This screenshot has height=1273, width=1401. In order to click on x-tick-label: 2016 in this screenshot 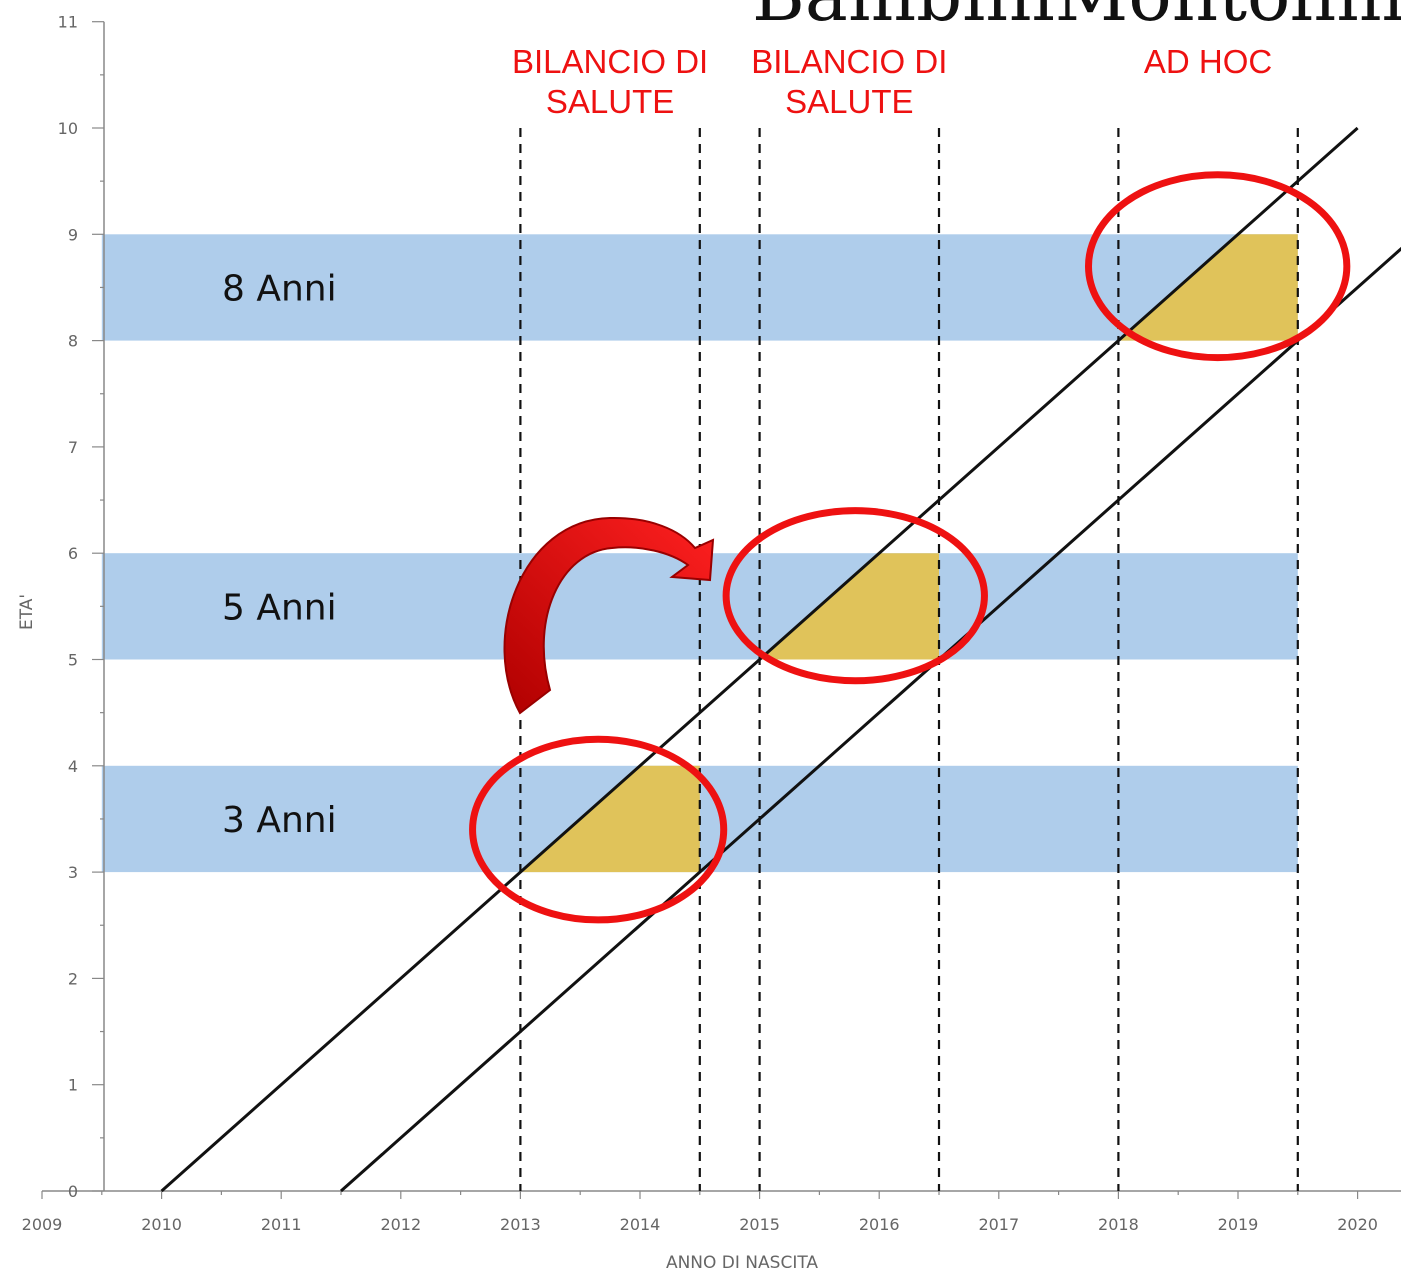, I will do `click(879, 1224)`.